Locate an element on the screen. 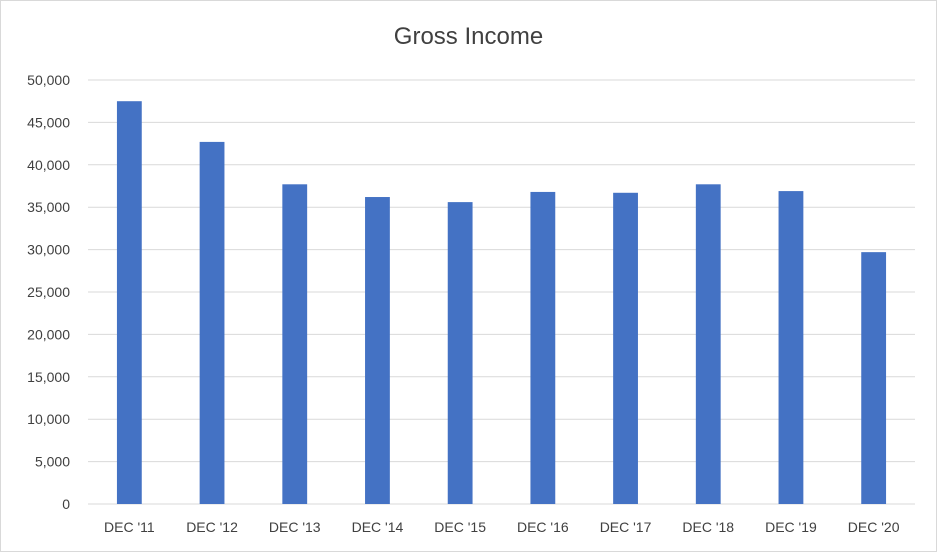 This screenshot has height=552, width=937. y-tick-label: 35,000 is located at coordinates (48, 207).